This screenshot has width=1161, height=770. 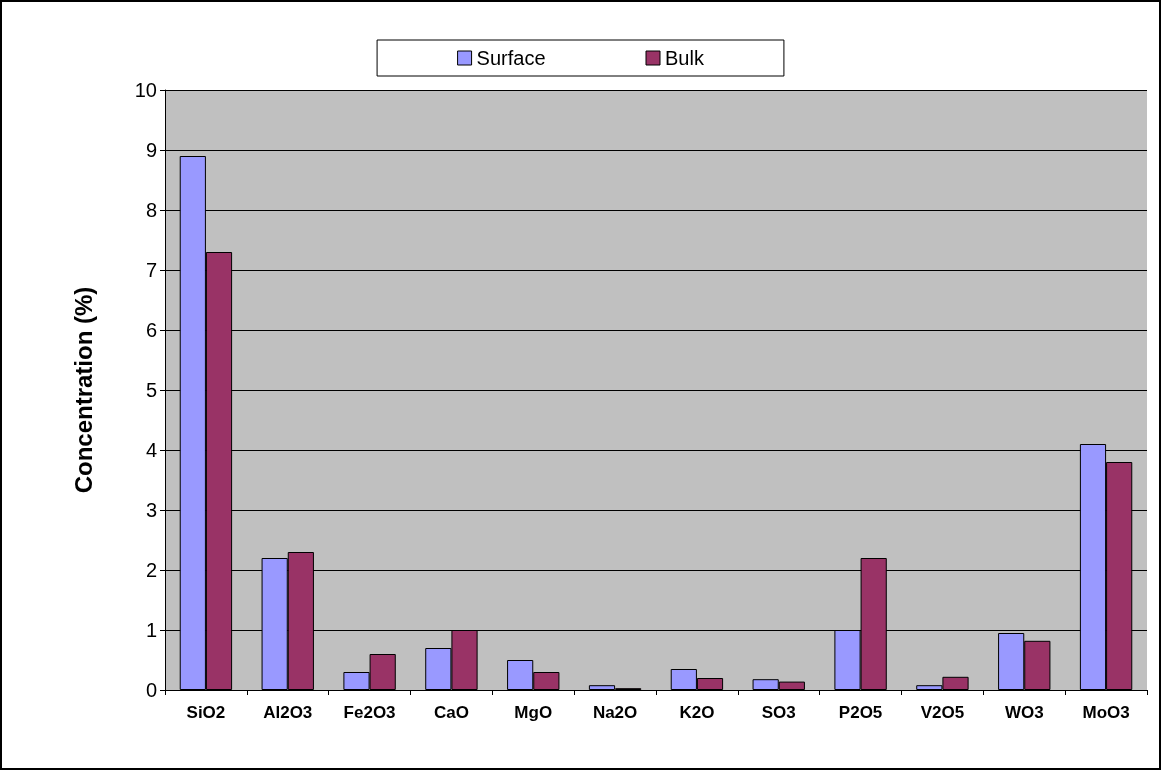 What do you see at coordinates (778, 712) in the screenshot?
I see `x-tick-label: SO3` at bounding box center [778, 712].